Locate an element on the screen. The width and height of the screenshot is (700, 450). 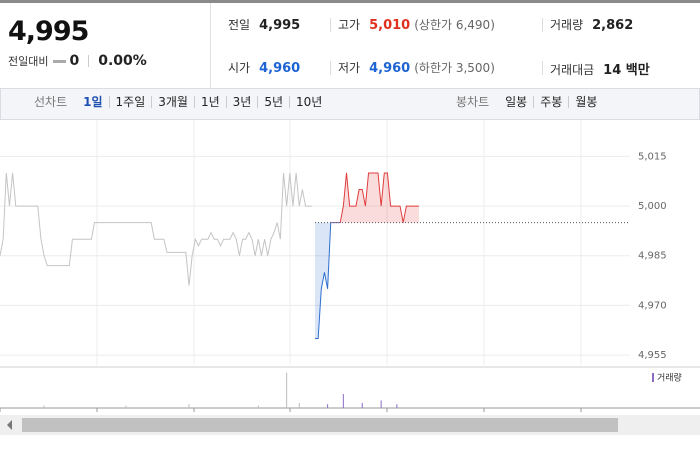
period-tab: 1일 is located at coordinates (93, 102).